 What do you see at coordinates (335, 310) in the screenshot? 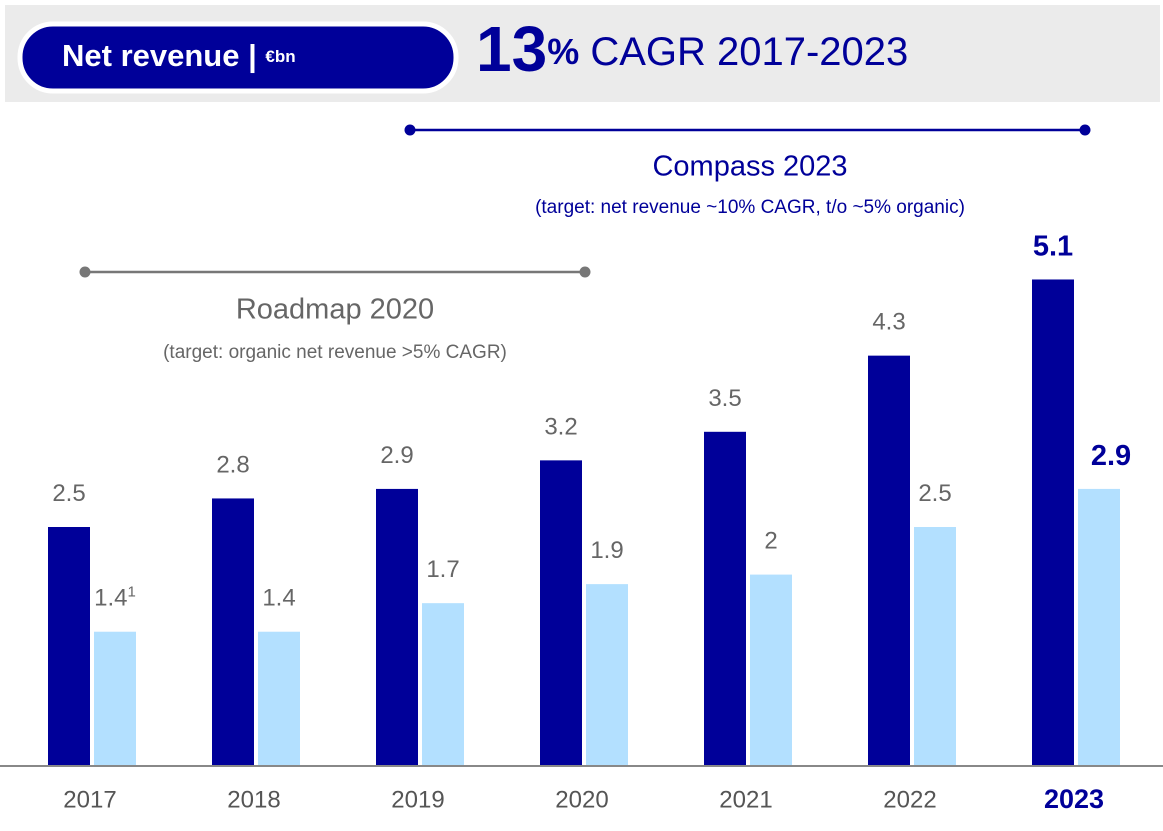
I see `period-title: Roadmap 2020` at bounding box center [335, 310].